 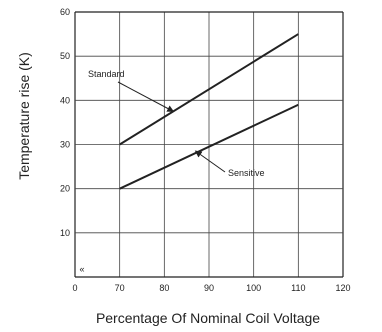 What do you see at coordinates (65, 122) in the screenshot?
I see `y-axis-ticks: 10 20 30 40 50 60` at bounding box center [65, 122].